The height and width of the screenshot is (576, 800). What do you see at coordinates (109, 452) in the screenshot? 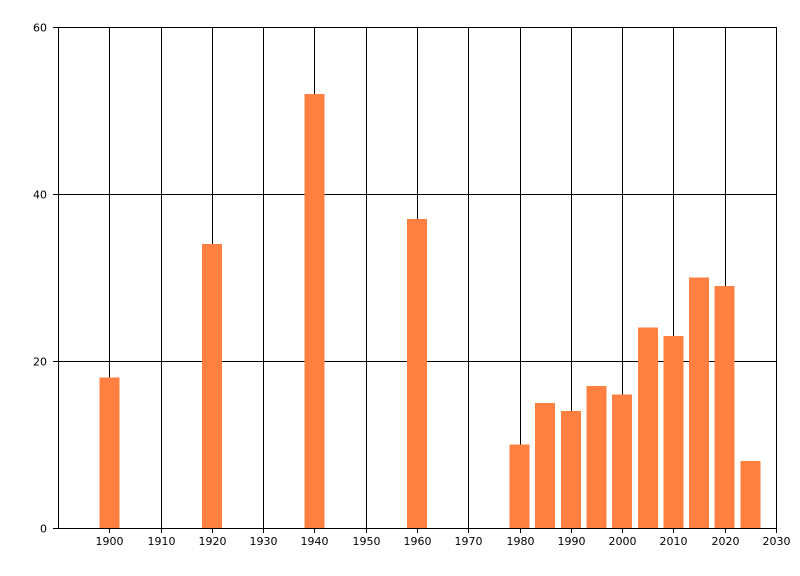
I see `bar-1900` at bounding box center [109, 452].